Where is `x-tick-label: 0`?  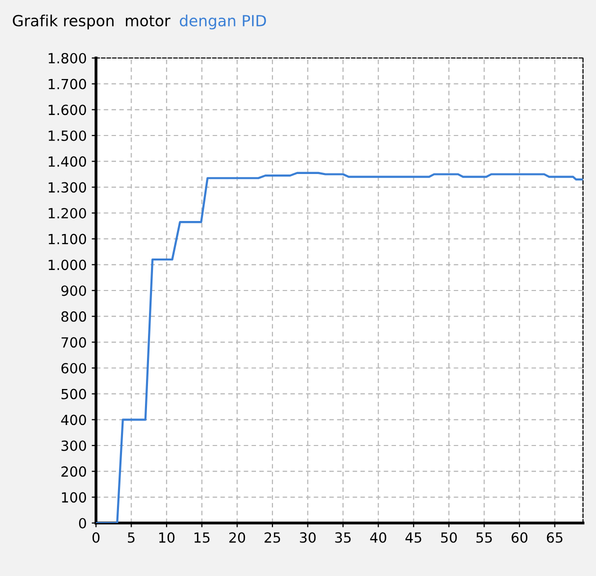 x-tick-label: 0 is located at coordinates (96, 537).